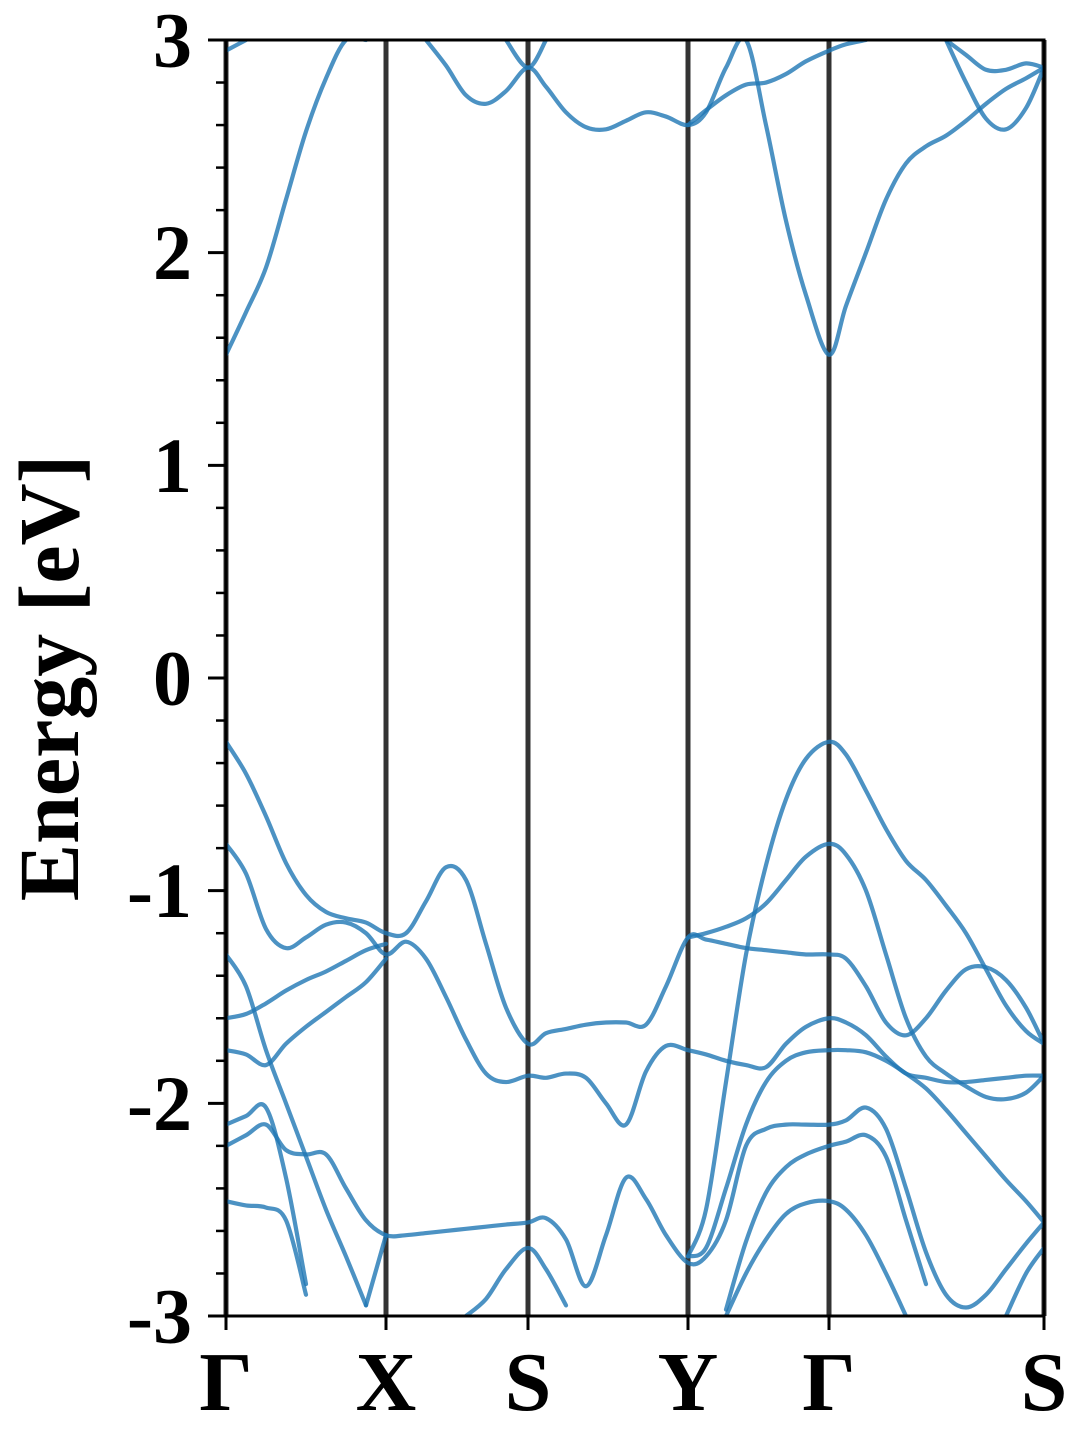 The image size is (1080, 1440). I want to click on y-tick-label: -1, so click(159, 890).